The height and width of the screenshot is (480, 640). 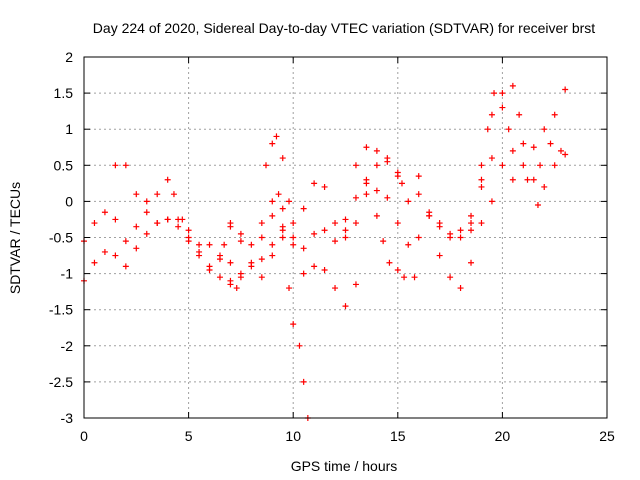 What do you see at coordinates (293, 436) in the screenshot?
I see `x-tick-label: 10` at bounding box center [293, 436].